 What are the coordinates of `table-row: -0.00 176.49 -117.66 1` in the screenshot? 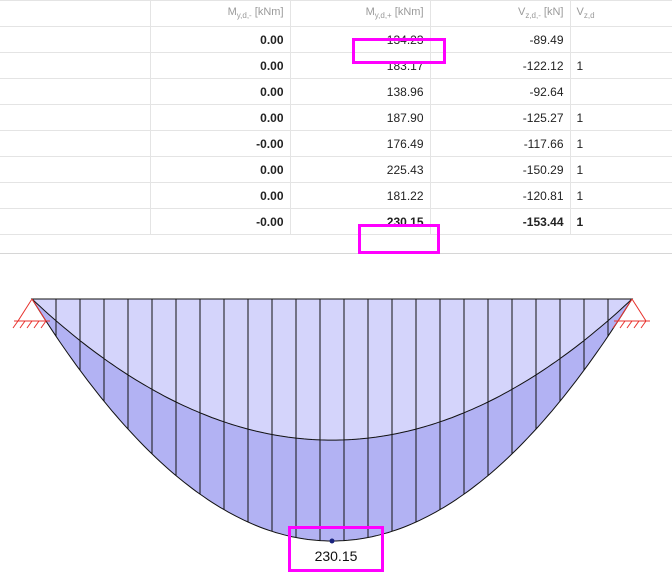 It's located at (336, 143).